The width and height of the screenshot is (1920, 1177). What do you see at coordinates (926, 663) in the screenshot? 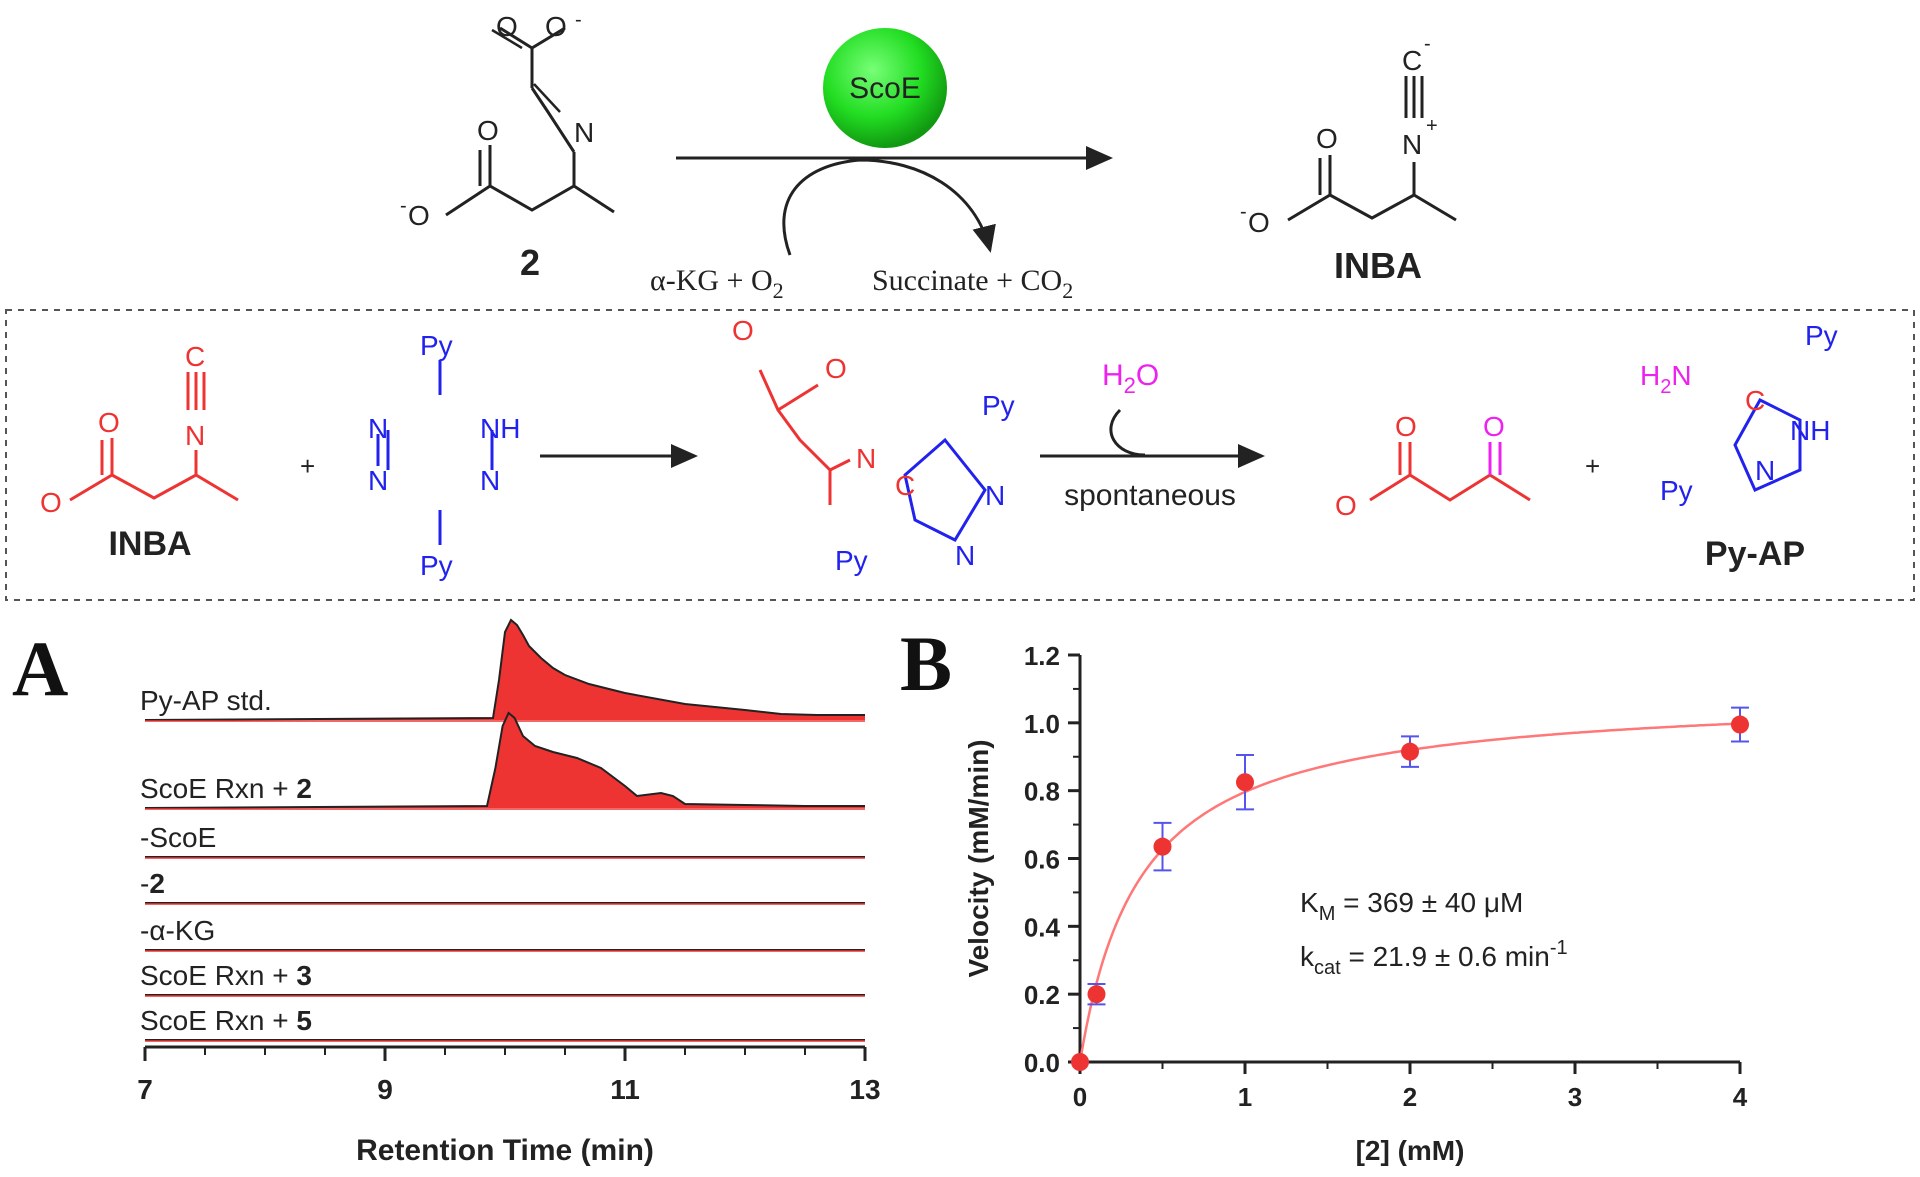
I see `panel-b-letter: B` at bounding box center [926, 663].